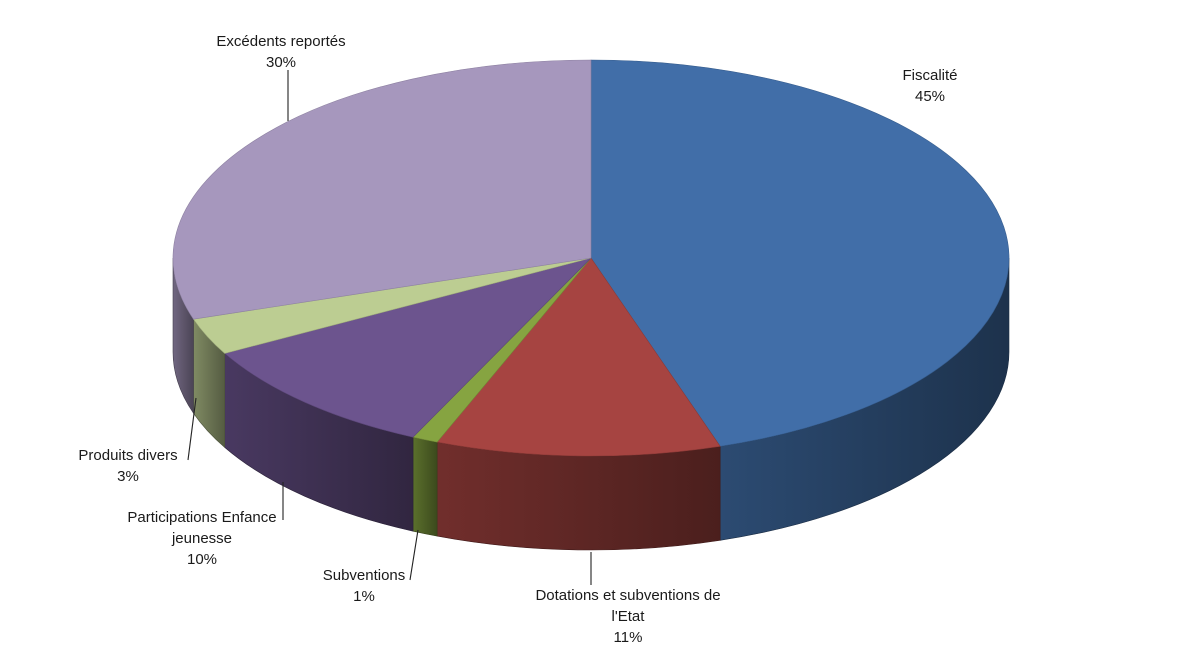  Describe the element at coordinates (280, 52) in the screenshot. I see `data-label-5: Excédents reportés 30%` at that location.